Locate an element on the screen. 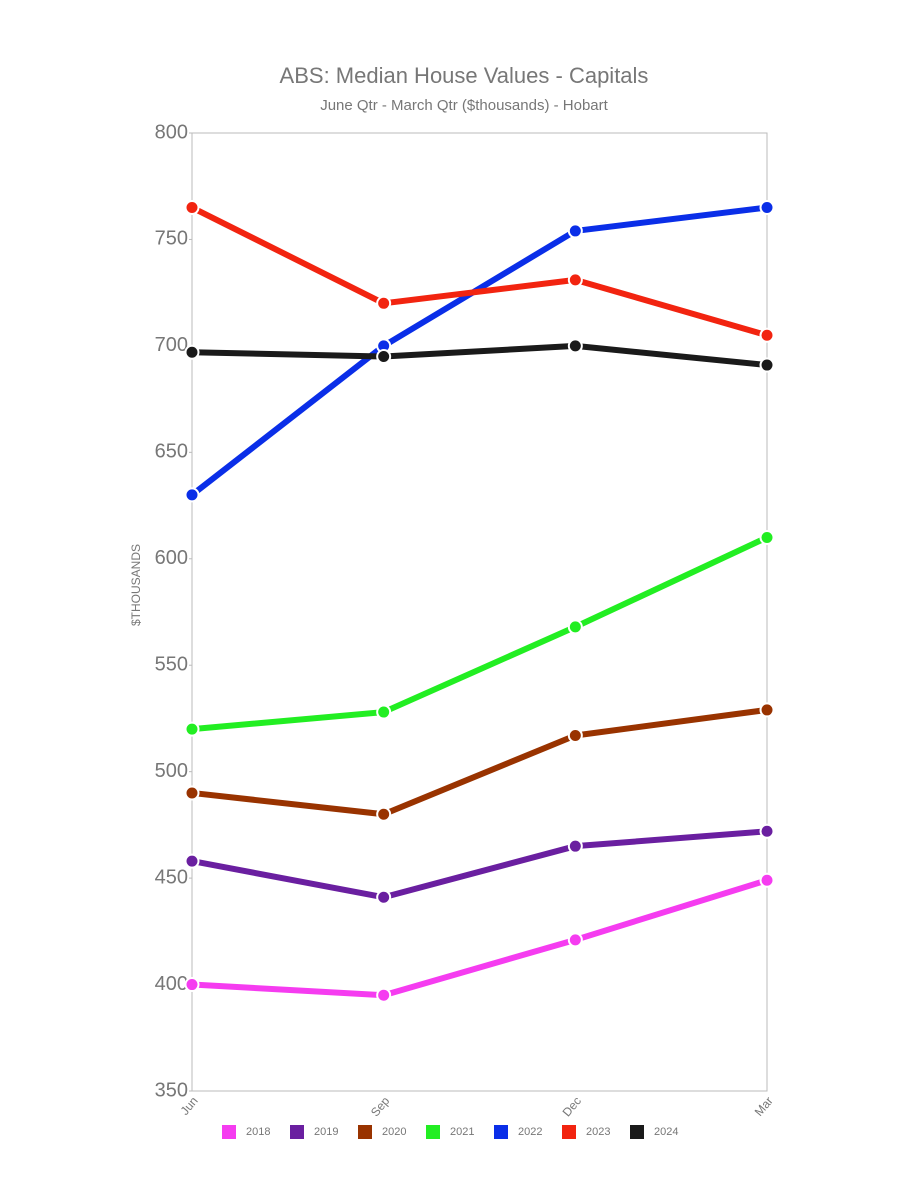  x-tick-label: Sep is located at coordinates (380, 1107).